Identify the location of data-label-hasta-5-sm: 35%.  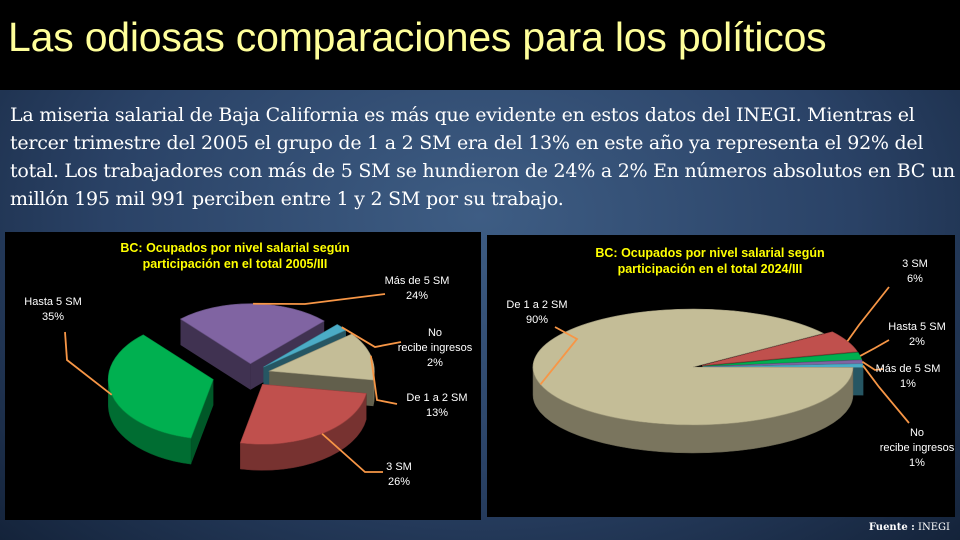
(53, 317).